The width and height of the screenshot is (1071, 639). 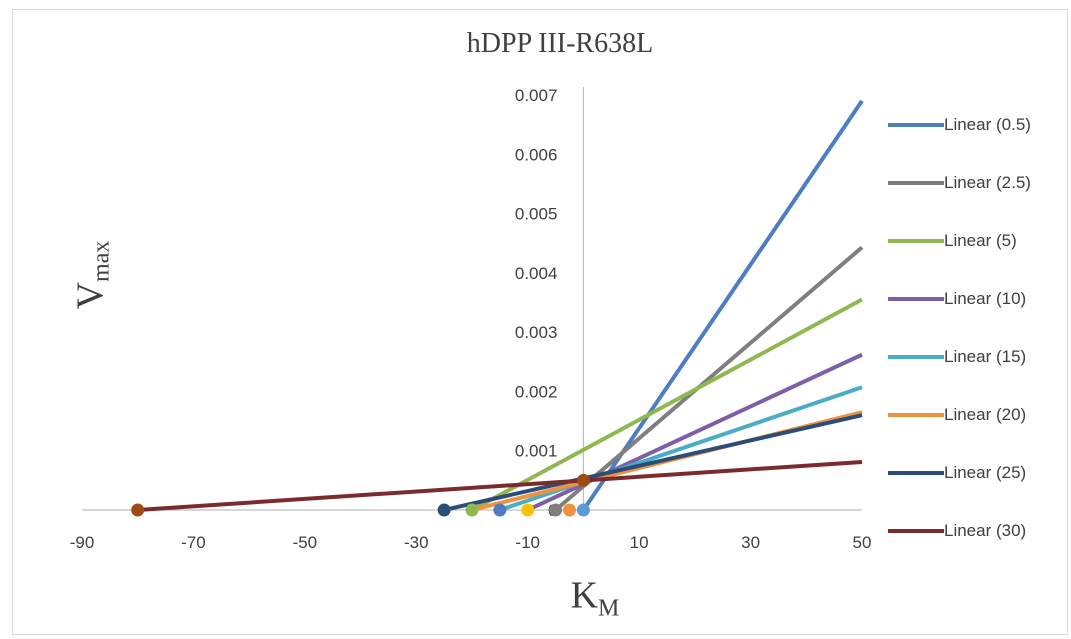 What do you see at coordinates (193, 542) in the screenshot?
I see `x-tick-label: -70` at bounding box center [193, 542].